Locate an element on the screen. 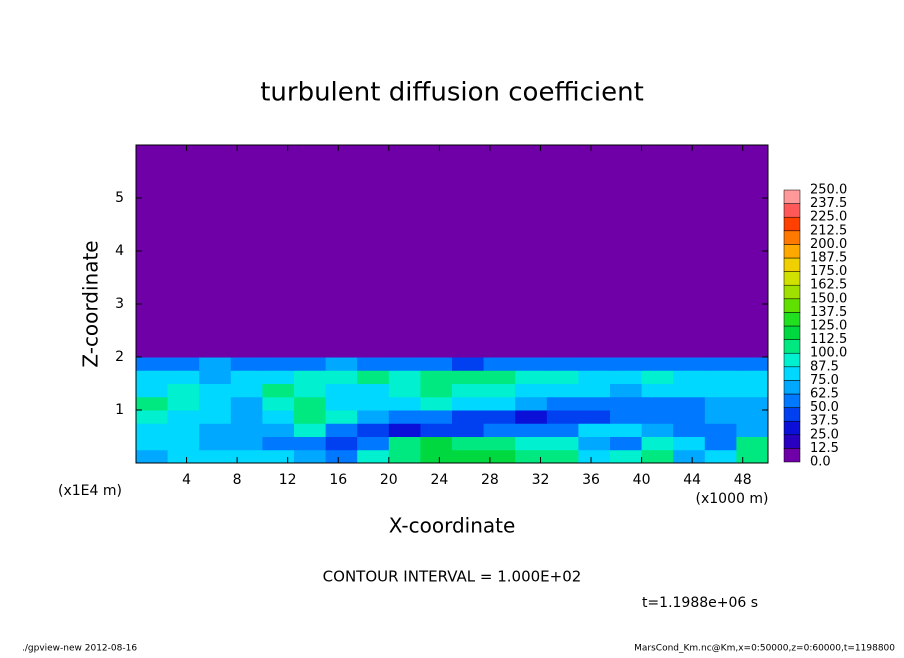  x-tick-label: 44 is located at coordinates (692, 480).